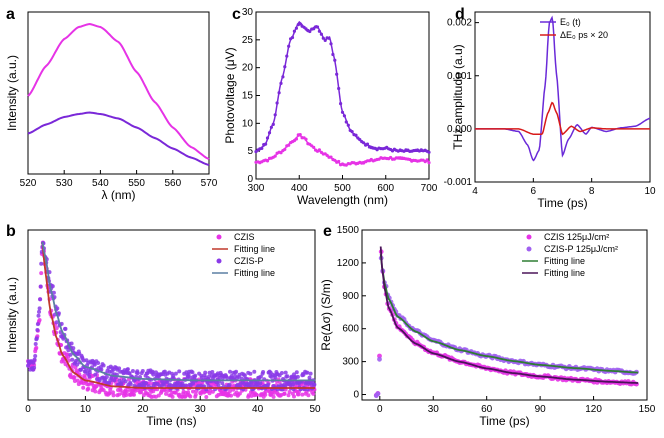 The width and height of the screenshot is (664, 438). Describe the element at coordinates (12, 93) in the screenshot. I see `y-axis-label: Intensity (a.u.)` at that location.